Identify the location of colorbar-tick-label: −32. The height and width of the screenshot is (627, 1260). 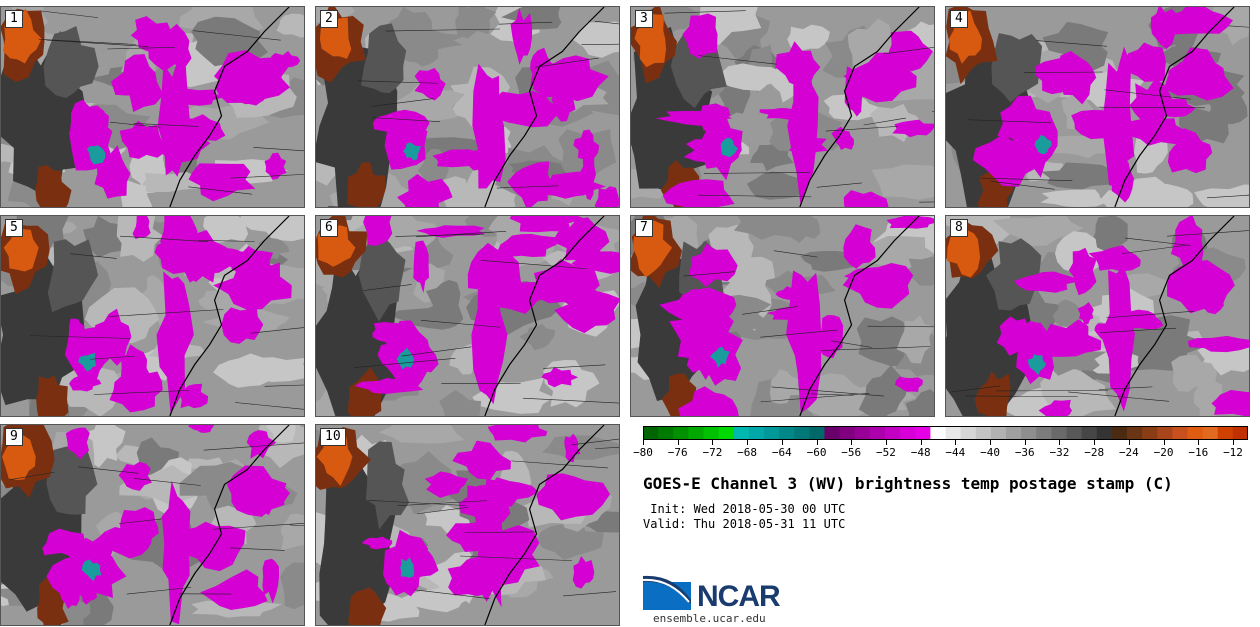
(1059, 452).